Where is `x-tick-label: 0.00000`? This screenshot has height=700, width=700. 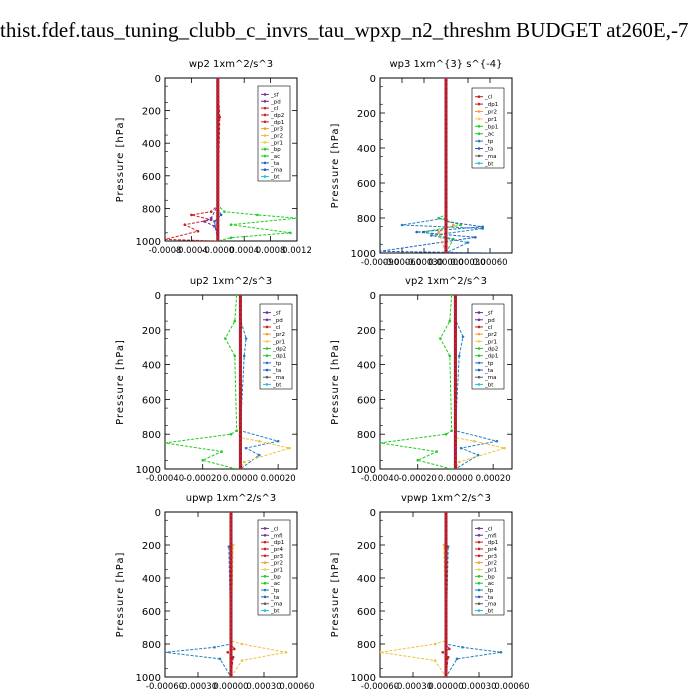
x-tick-label: 0.00000 is located at coordinates (445, 263).